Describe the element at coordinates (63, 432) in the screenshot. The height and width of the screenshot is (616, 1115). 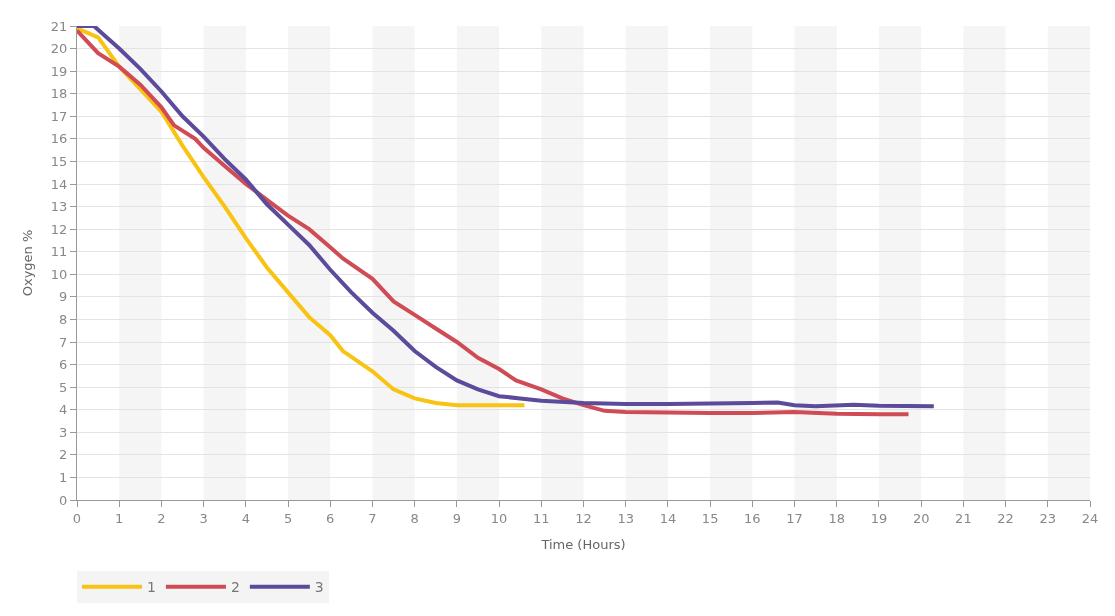
I see `y-tick-label: 3` at that location.